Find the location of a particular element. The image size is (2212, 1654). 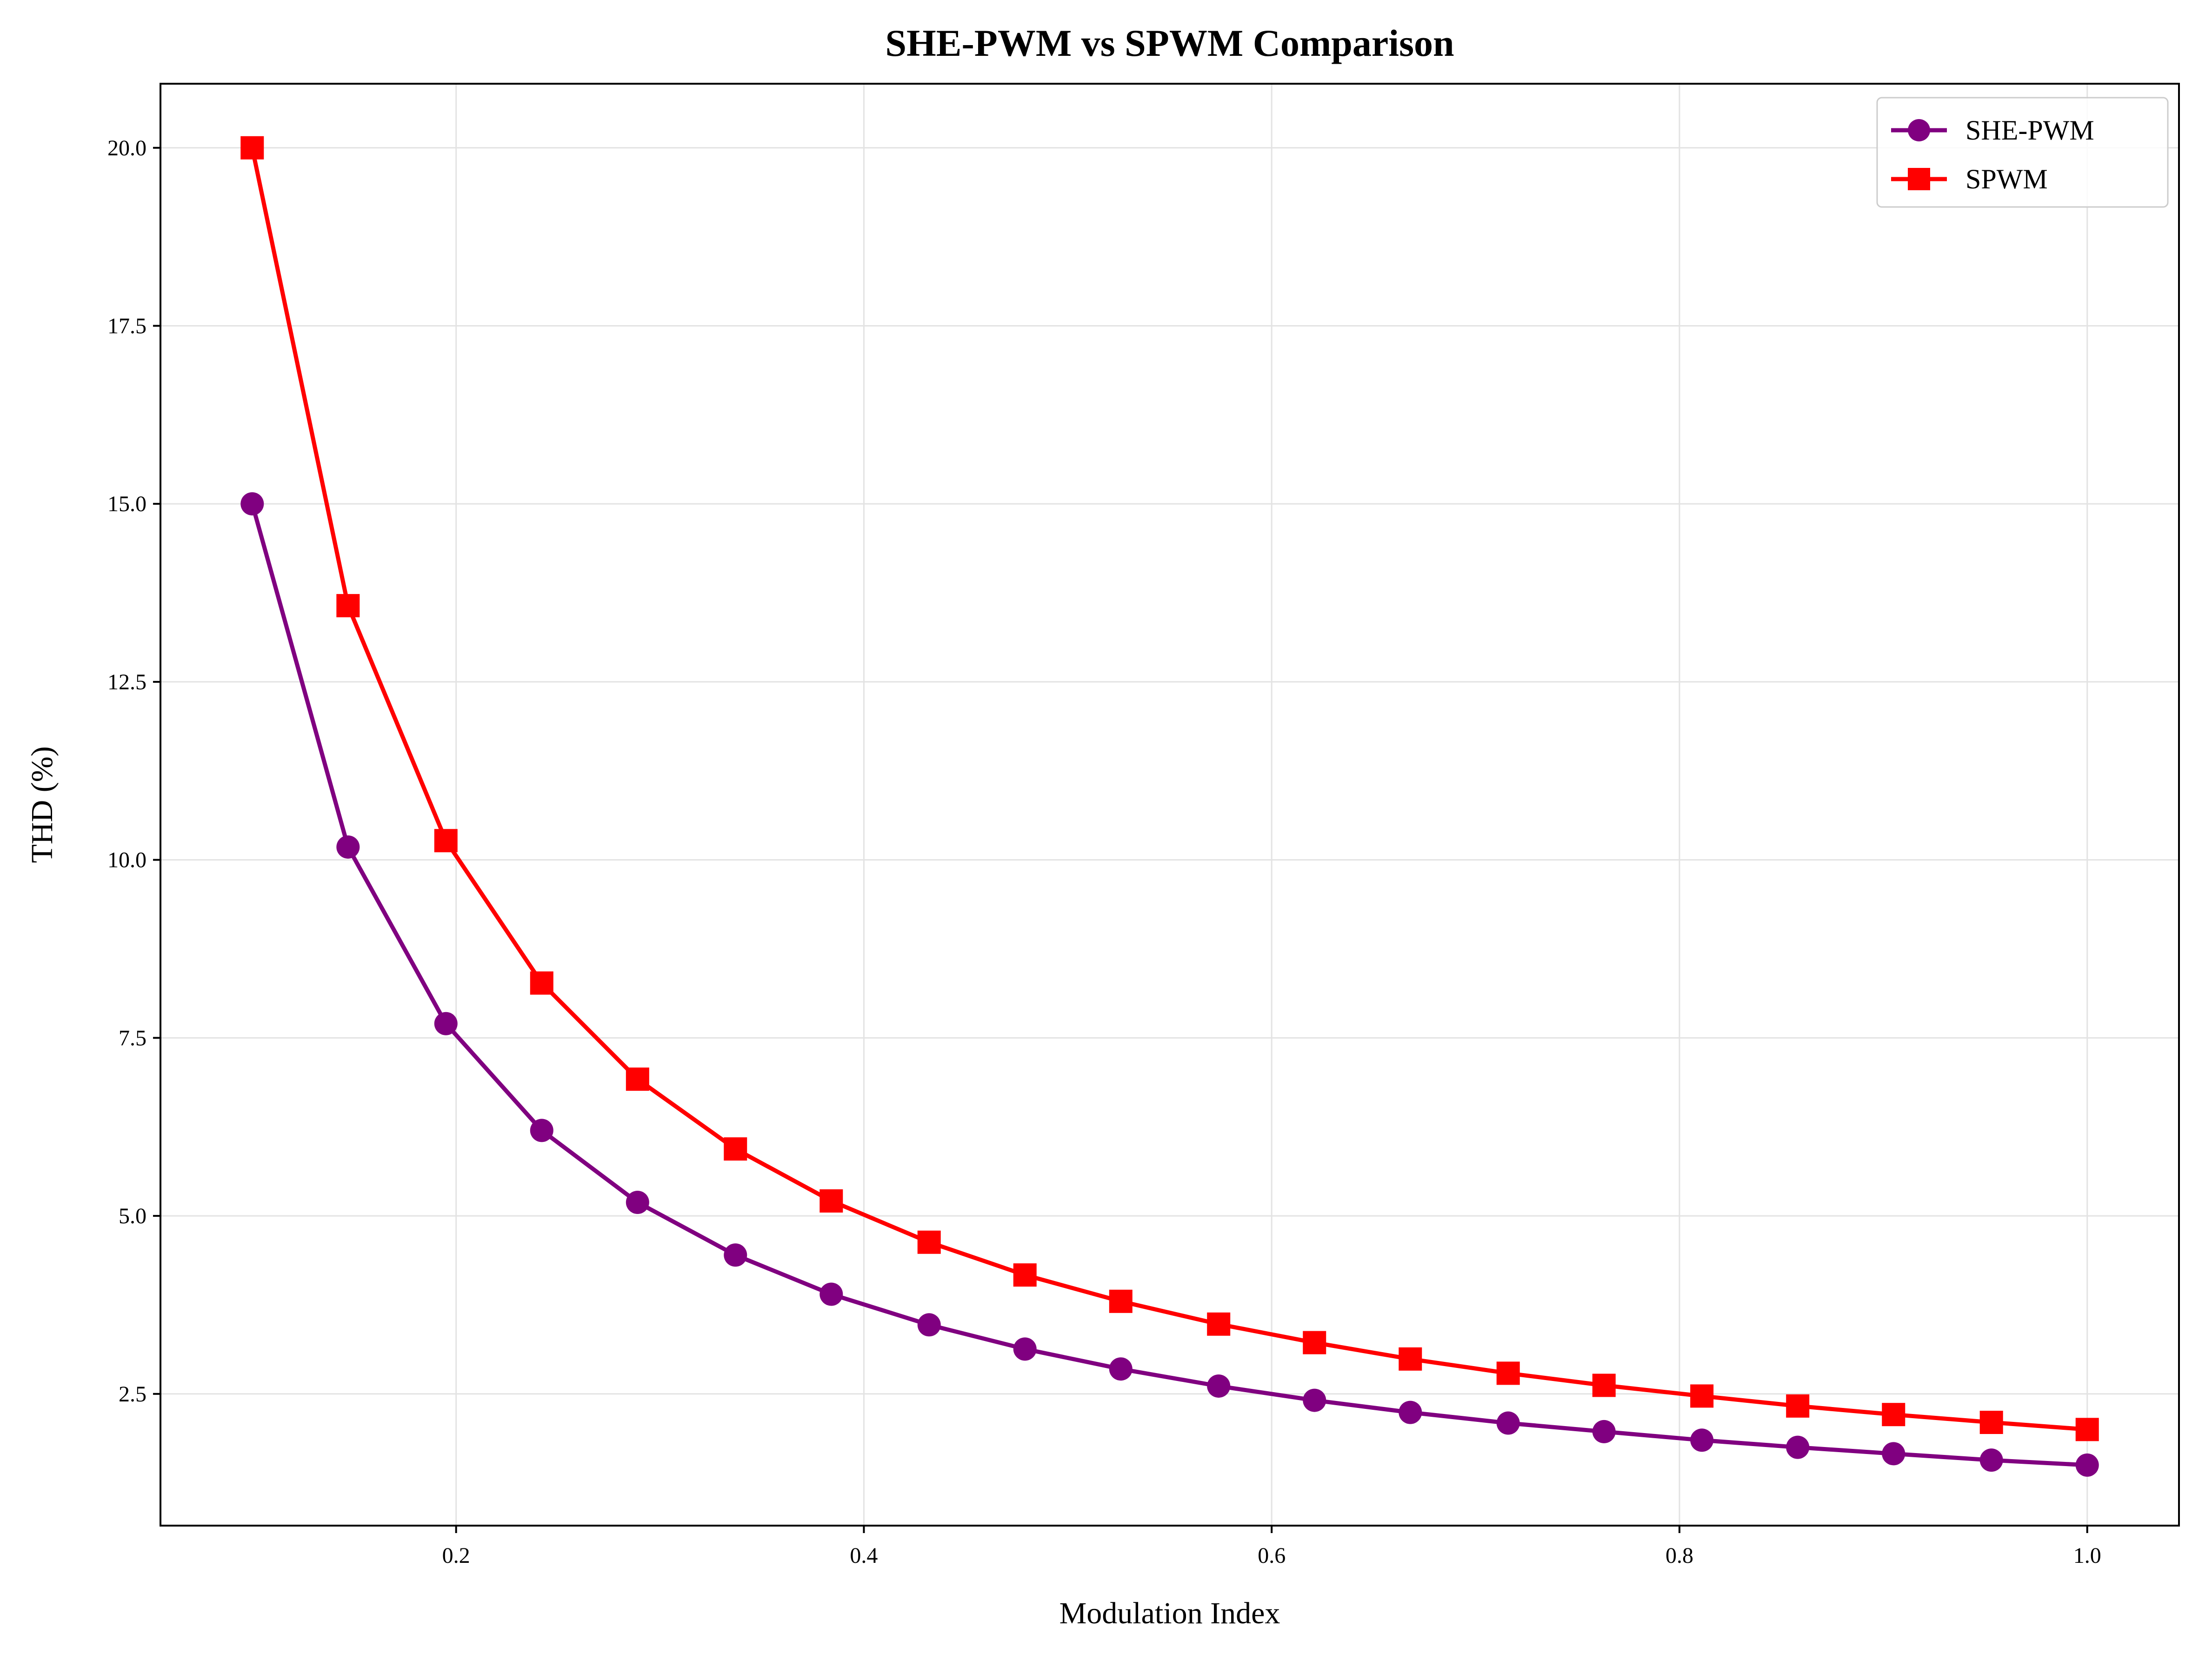

x-tick-label: 0.2 is located at coordinates (456, 1555).